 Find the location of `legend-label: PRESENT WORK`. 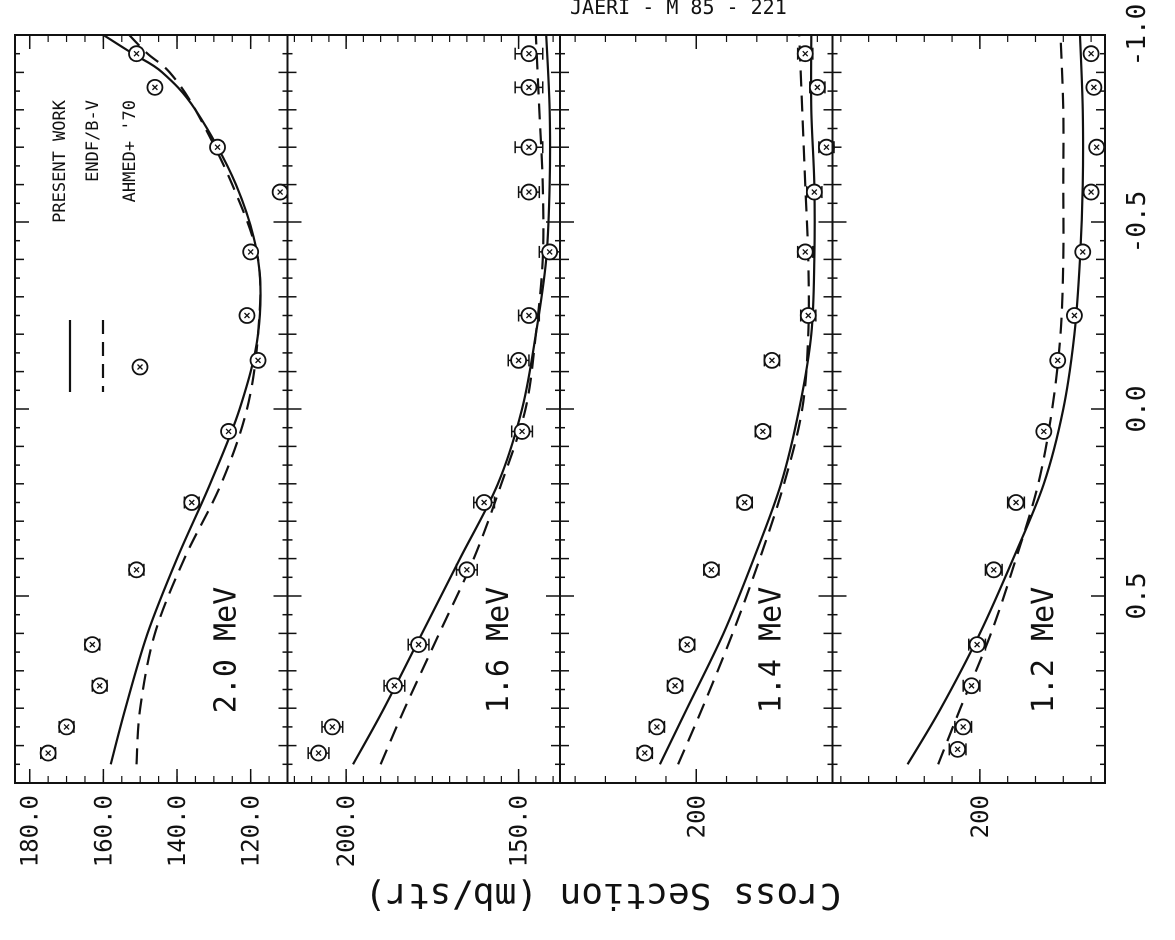

legend-label: PRESENT WORK is located at coordinates (60, 161).